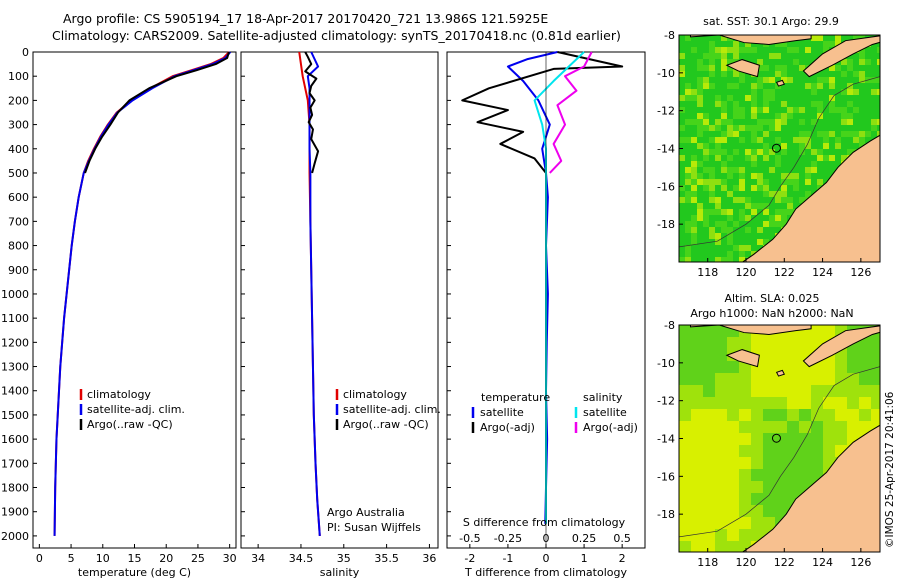 The image size is (900, 580). Describe the element at coordinates (469, 538) in the screenshot. I see `s-tick-label: -0.5` at that location.